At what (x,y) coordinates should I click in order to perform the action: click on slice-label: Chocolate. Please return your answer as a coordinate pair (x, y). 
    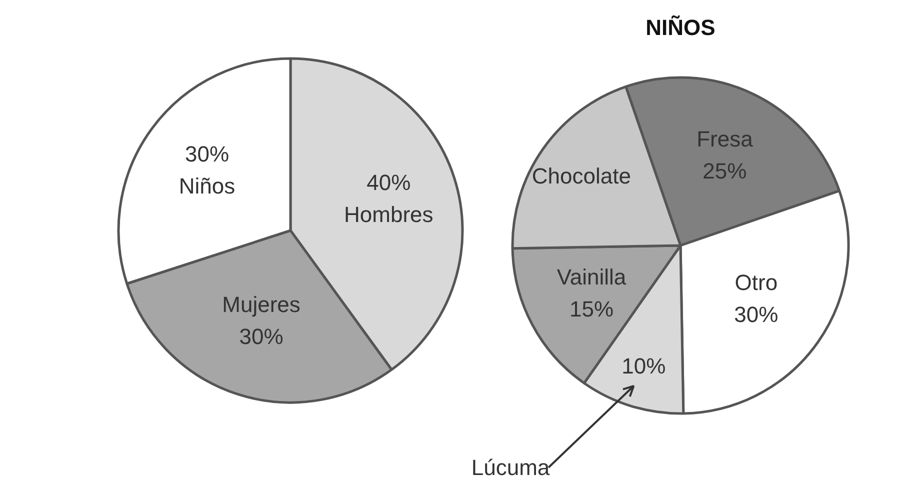
    Looking at the image, I should click on (581, 176).